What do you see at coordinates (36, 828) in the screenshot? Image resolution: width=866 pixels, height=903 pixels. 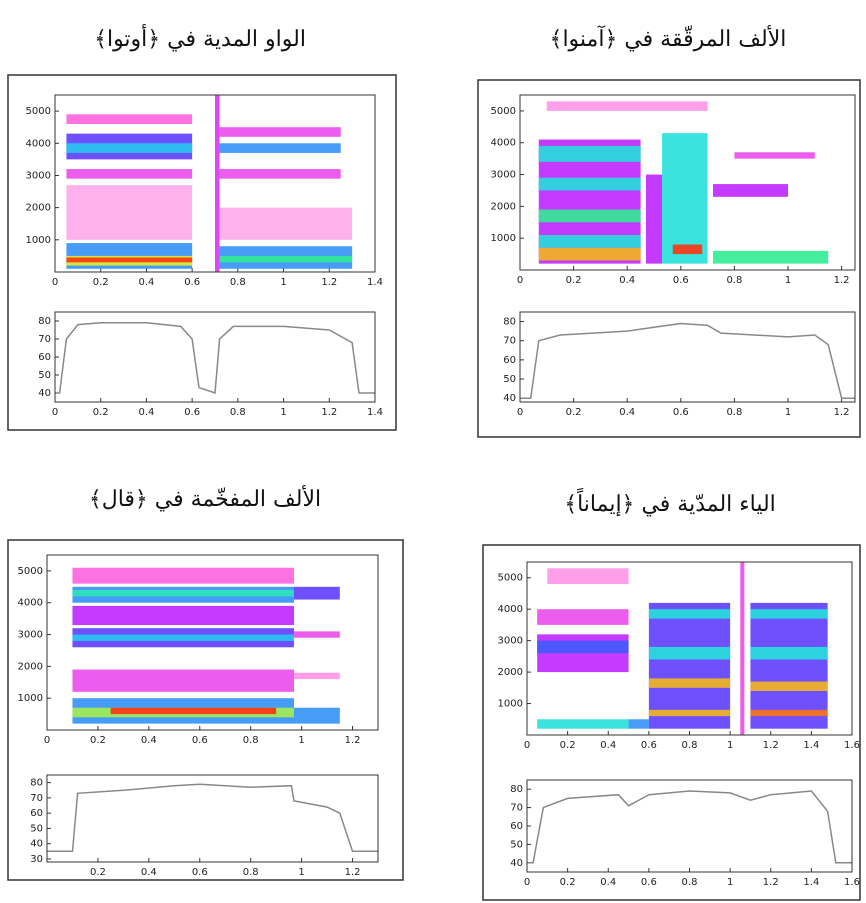 I see `y-tick-label: 50` at bounding box center [36, 828].